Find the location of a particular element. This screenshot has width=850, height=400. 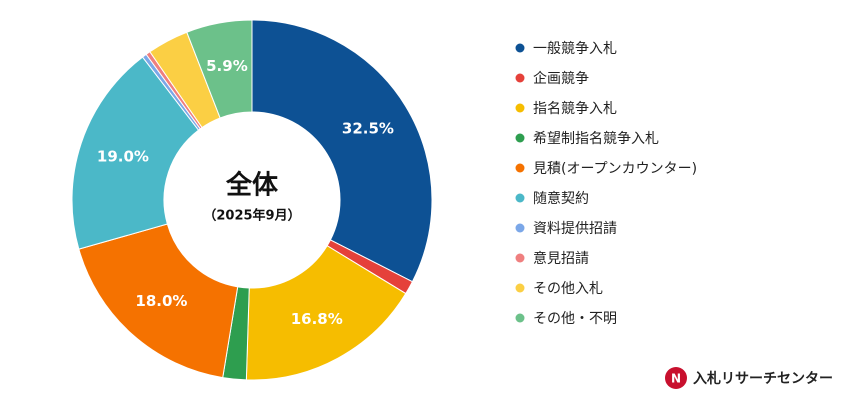

logo-icon is located at coordinates (676, 378).